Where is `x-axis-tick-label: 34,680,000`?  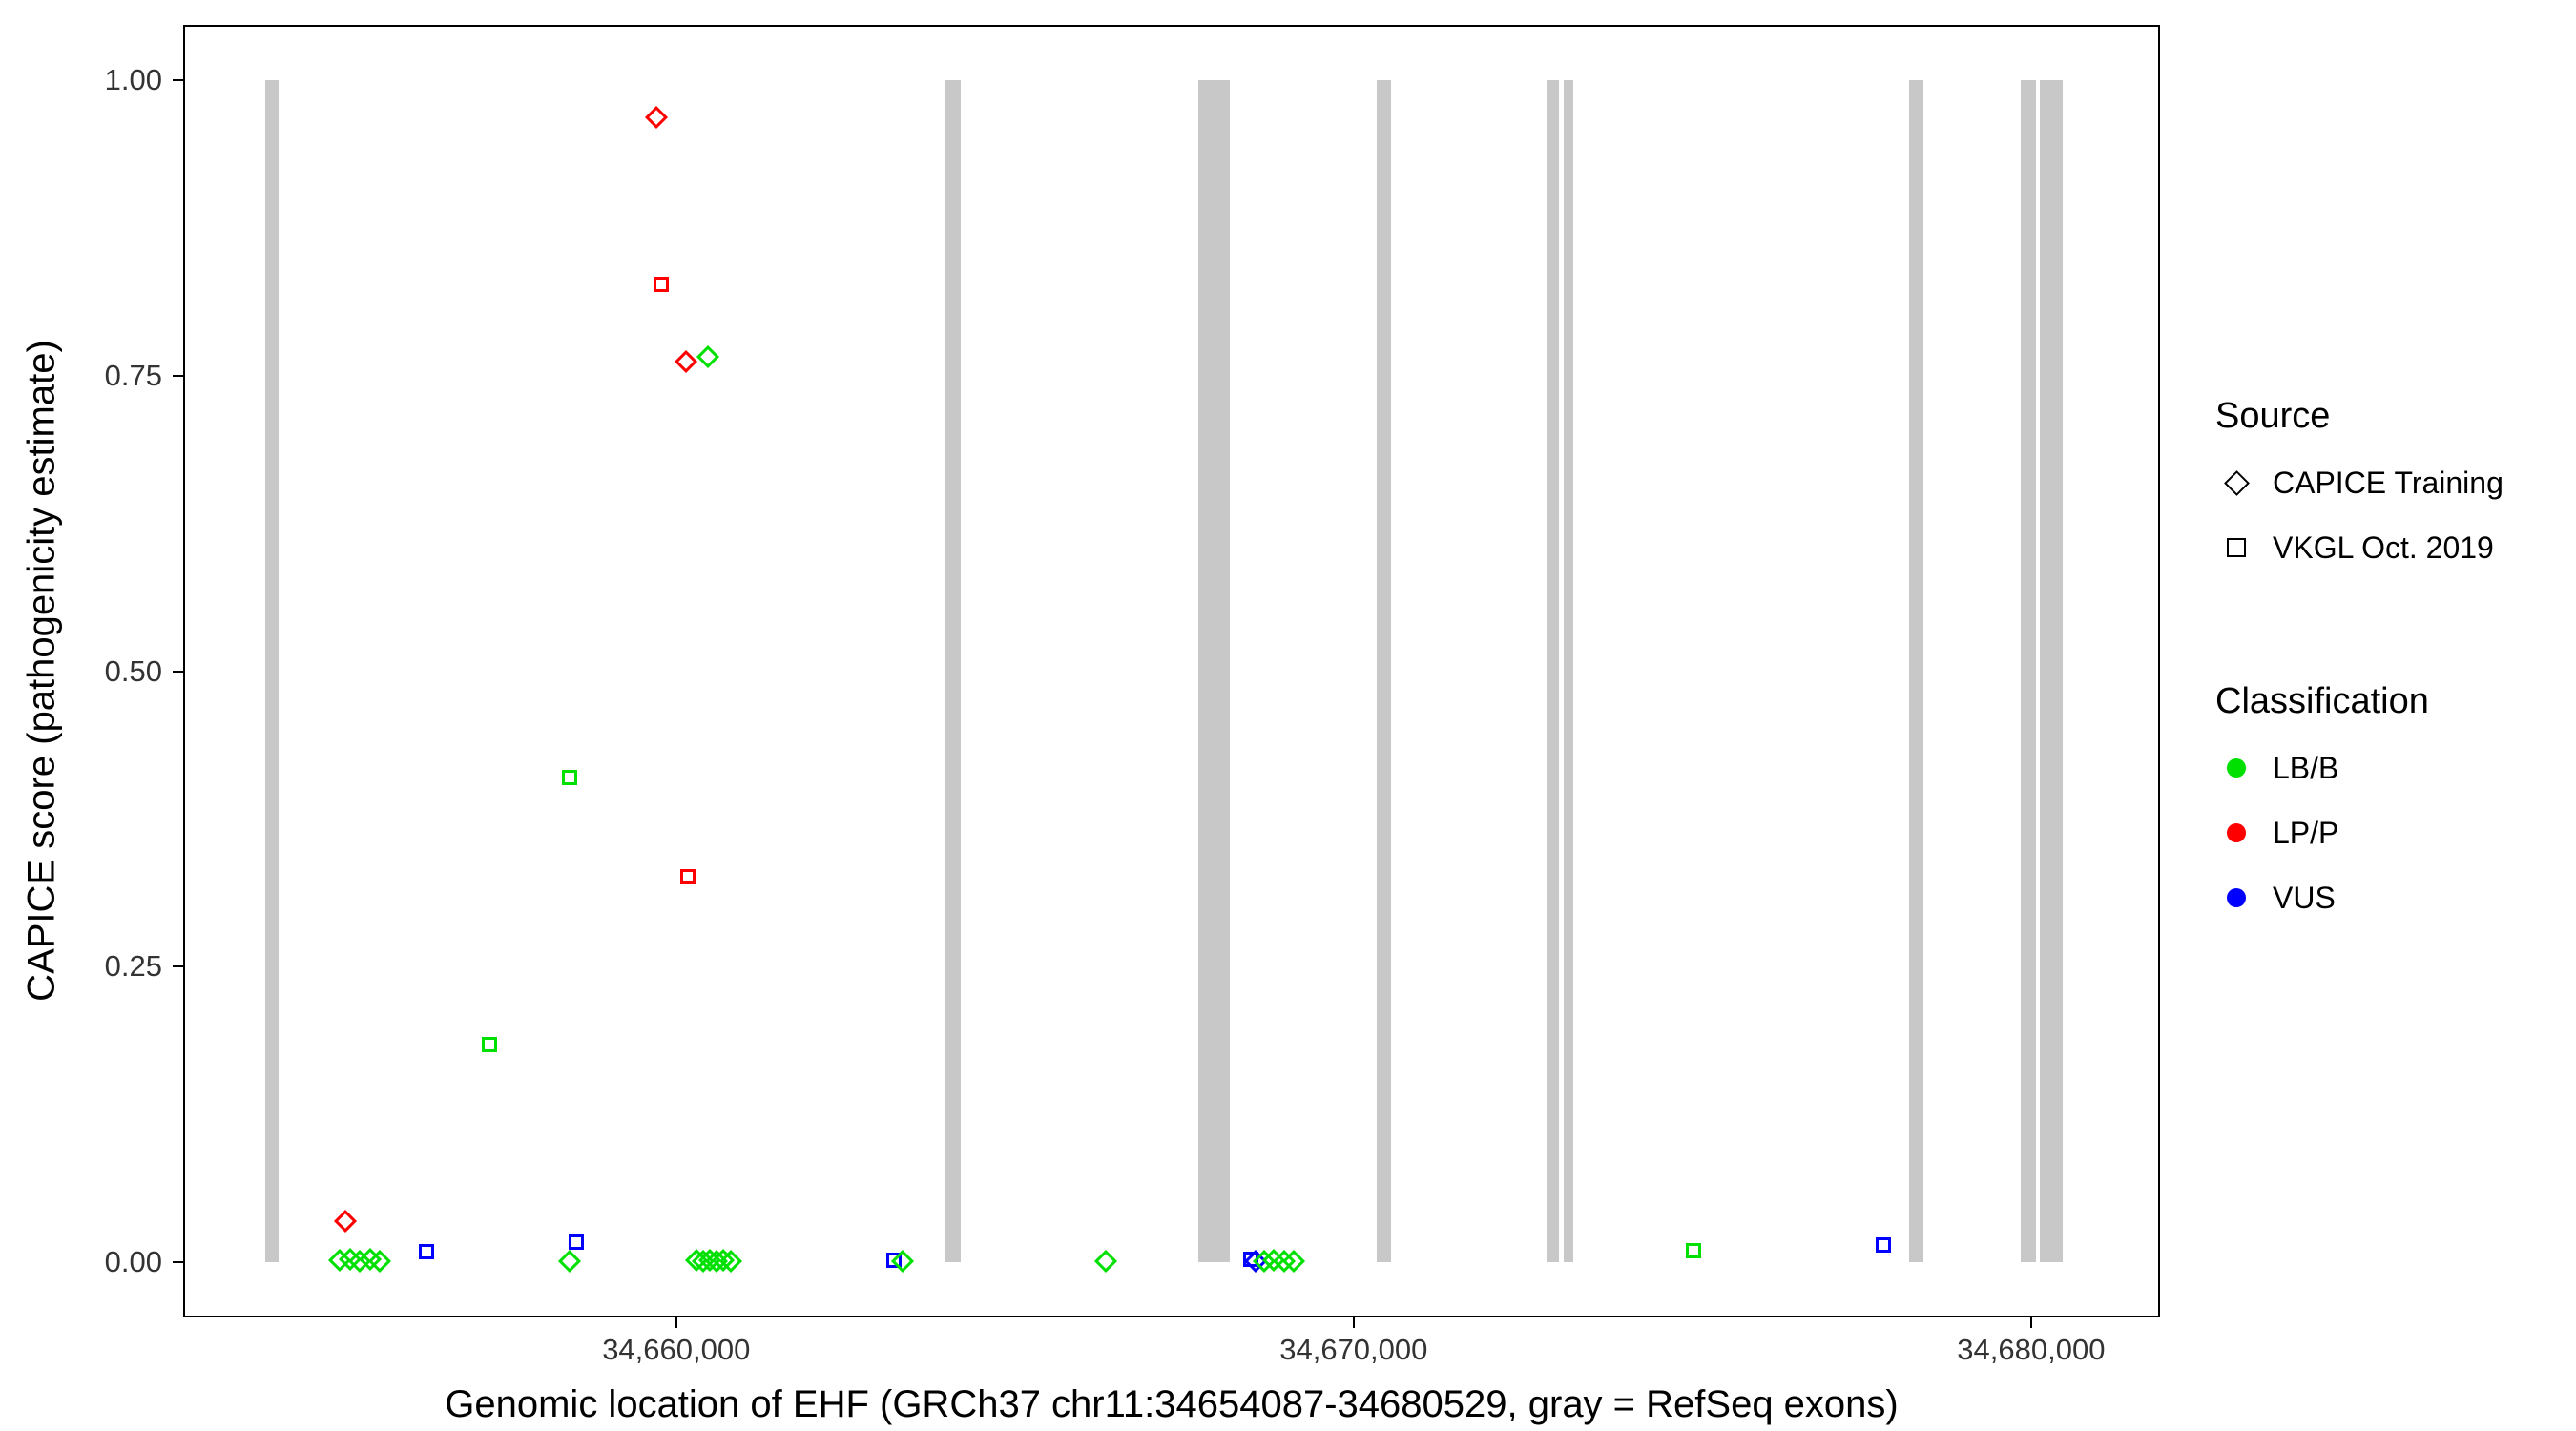 x-axis-tick-label: 34,680,000 is located at coordinates (2031, 1349).